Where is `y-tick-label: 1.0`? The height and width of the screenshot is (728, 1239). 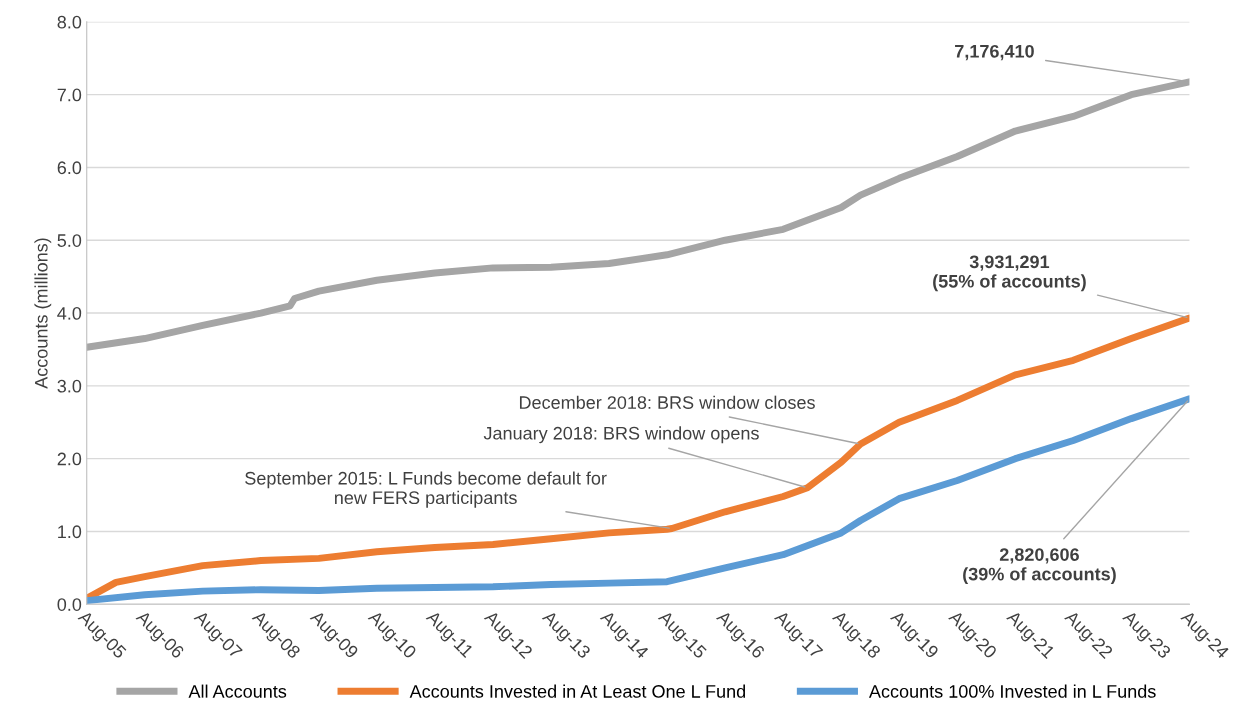
y-tick-label: 1.0 is located at coordinates (70, 532).